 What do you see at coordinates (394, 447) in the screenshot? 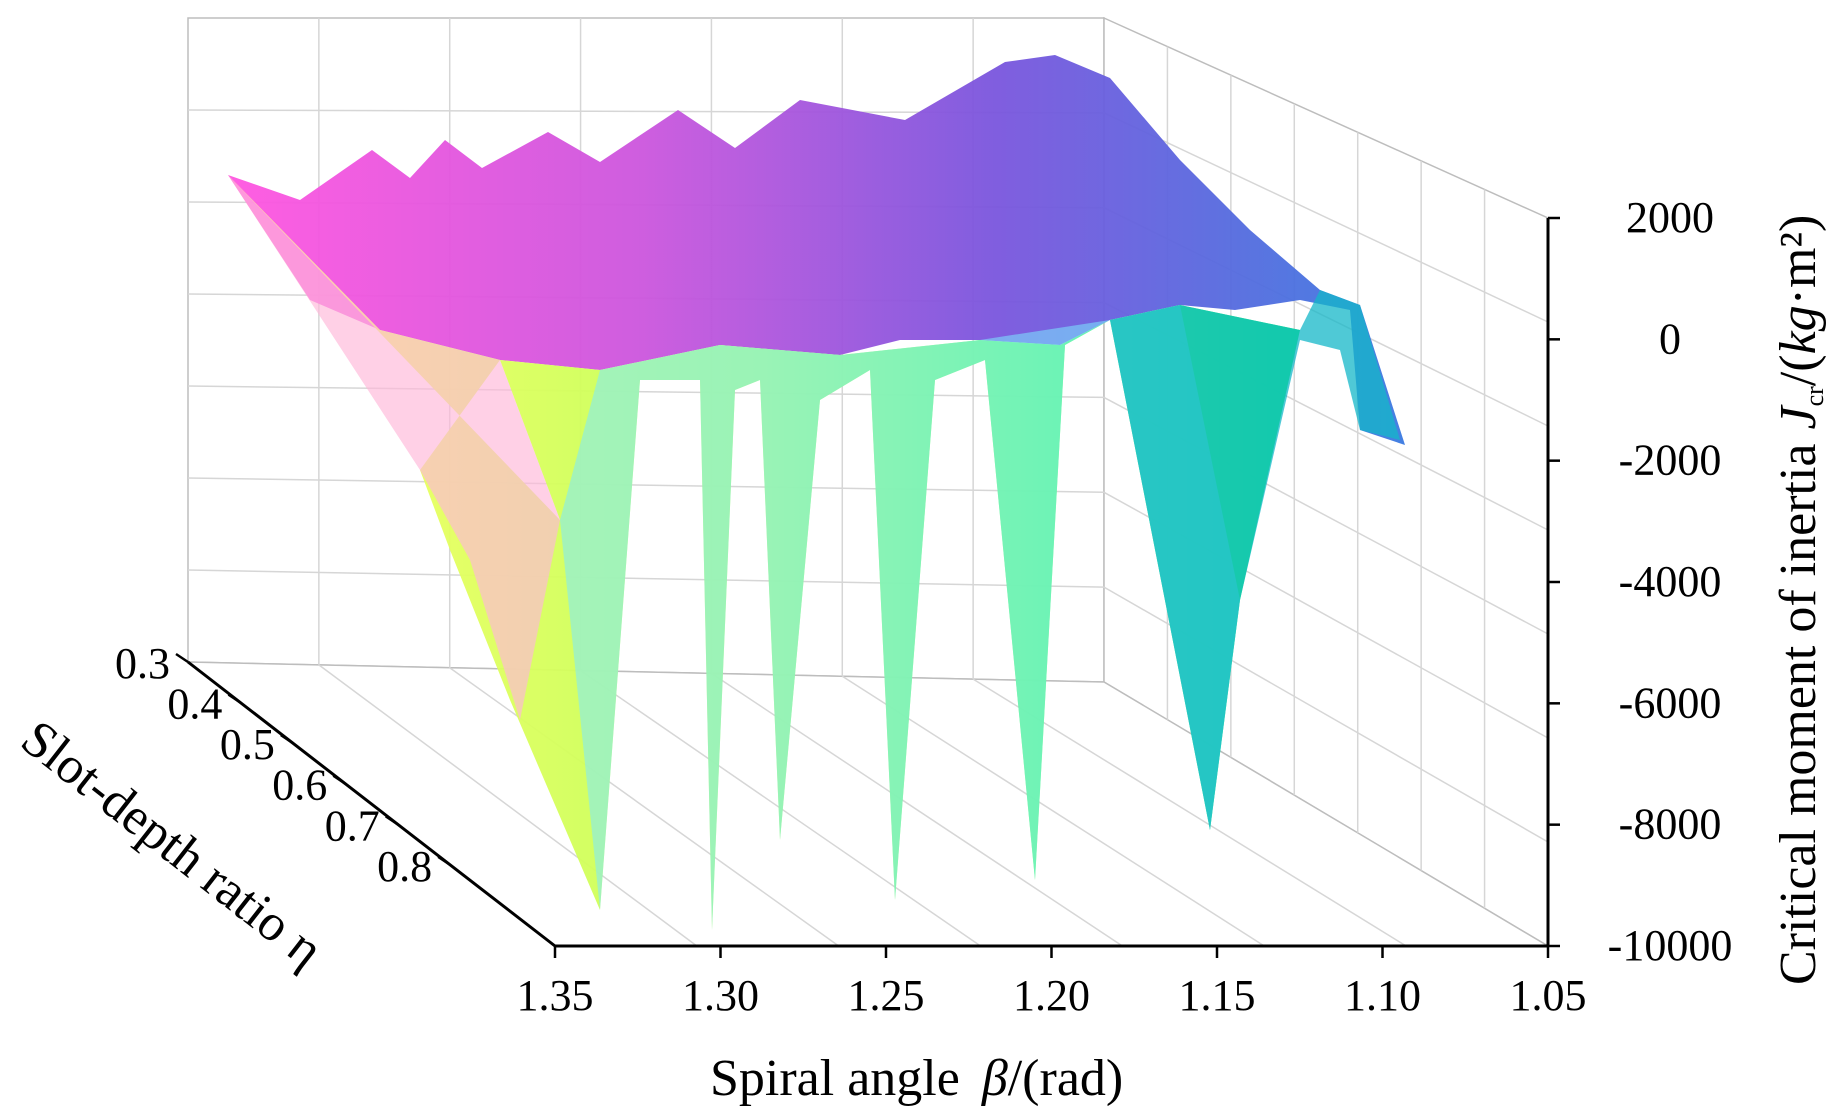
I see `surface-left-shading` at bounding box center [394, 447].